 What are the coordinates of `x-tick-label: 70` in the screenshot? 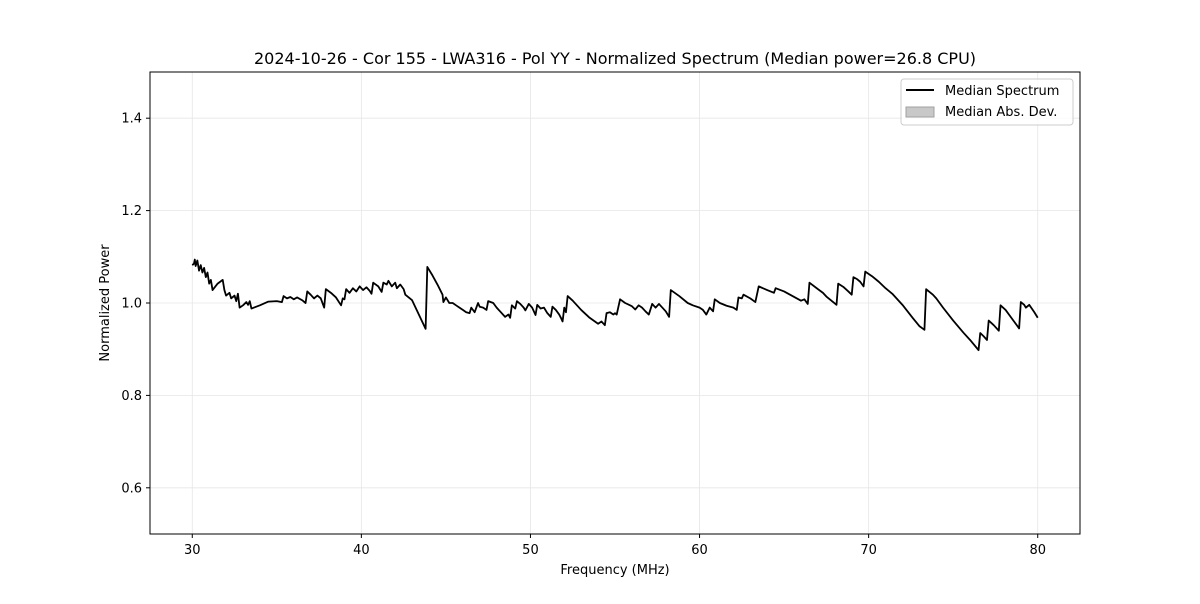 It's located at (868, 550).